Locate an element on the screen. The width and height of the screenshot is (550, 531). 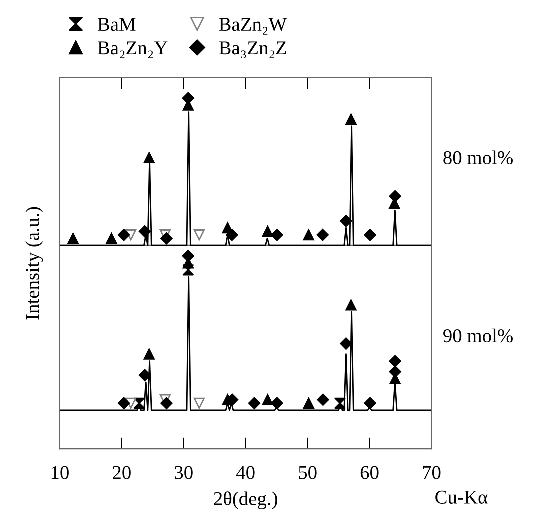
x-tick-label: 30 is located at coordinates (184, 473).